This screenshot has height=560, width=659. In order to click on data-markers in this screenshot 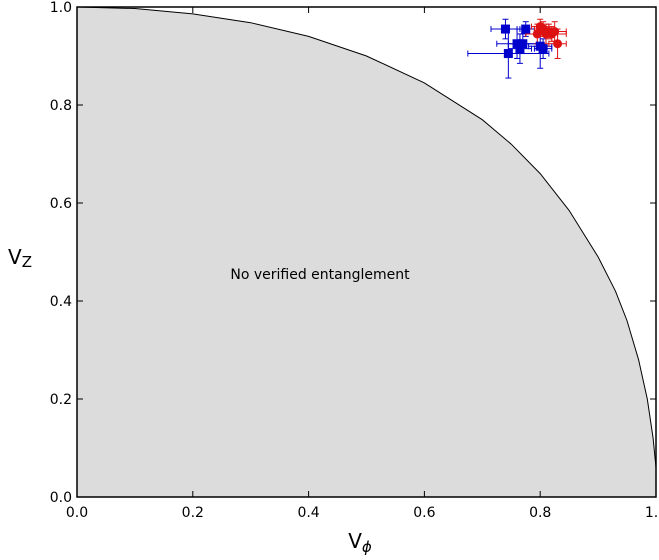, I will do `click(531, 40)`.